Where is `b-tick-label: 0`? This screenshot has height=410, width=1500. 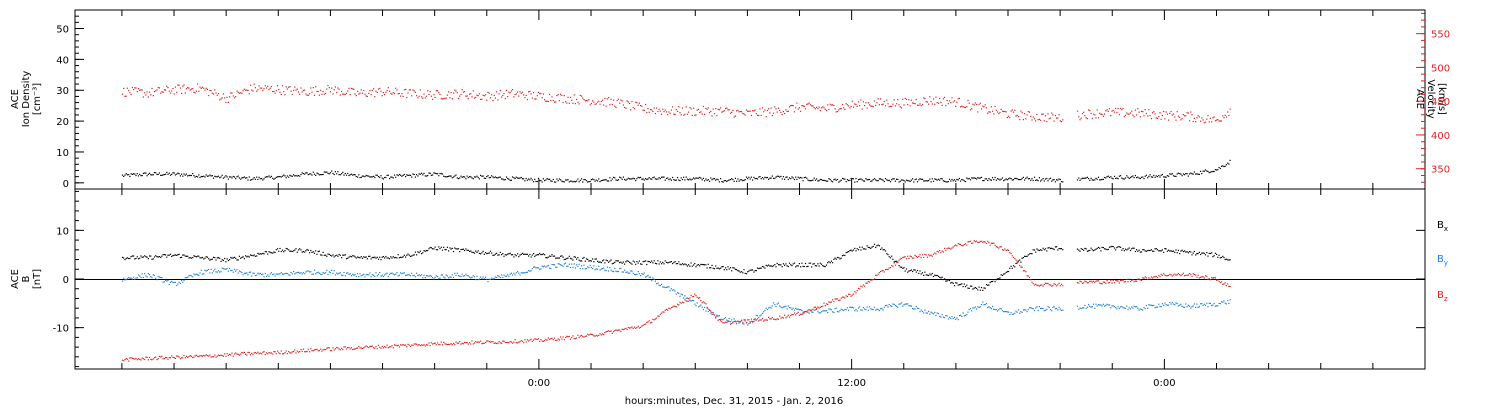
b-tick-label: 0 is located at coordinates (66, 280).